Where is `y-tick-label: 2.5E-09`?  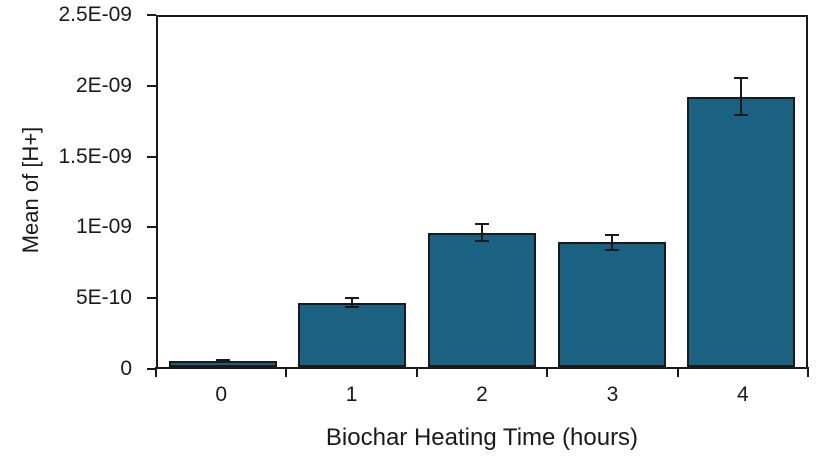 y-tick-label: 2.5E-09 is located at coordinates (95, 14).